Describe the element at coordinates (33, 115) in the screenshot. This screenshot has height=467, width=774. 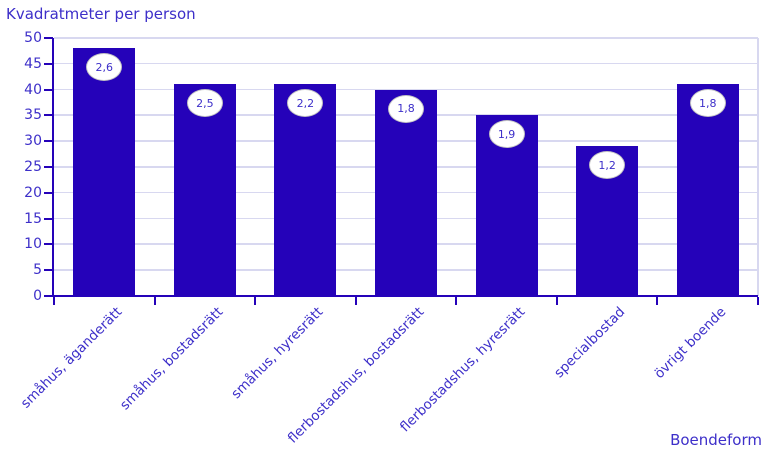
I see `y-tick-label: 35` at that location.